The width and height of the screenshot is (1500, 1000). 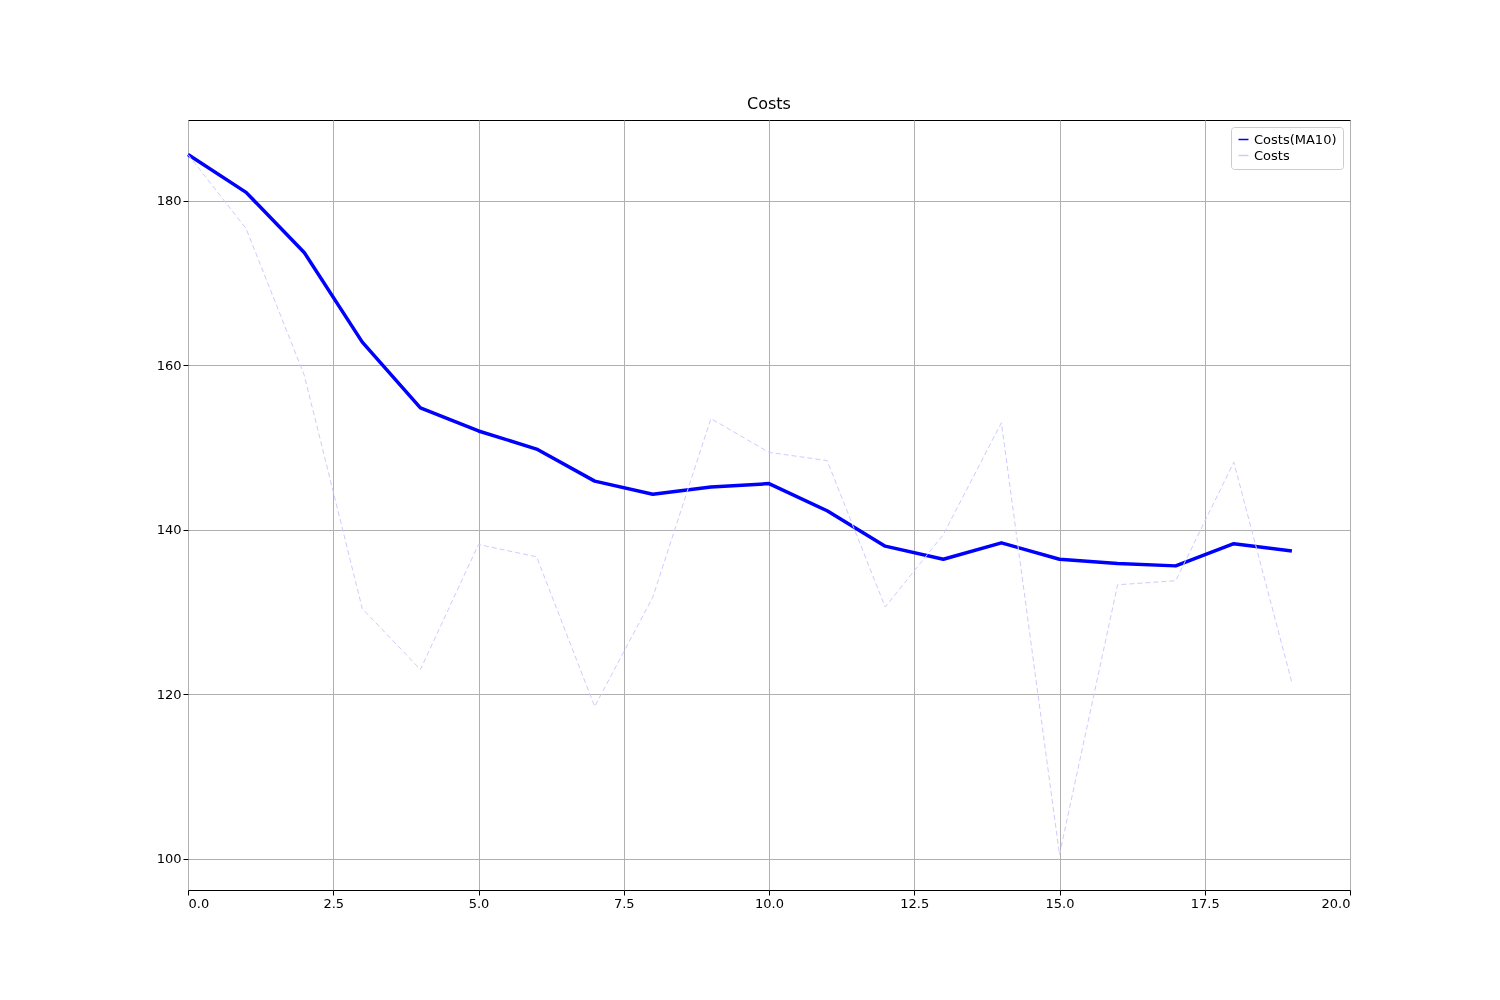 I want to click on y-tick-label: 140, so click(x=169, y=530).